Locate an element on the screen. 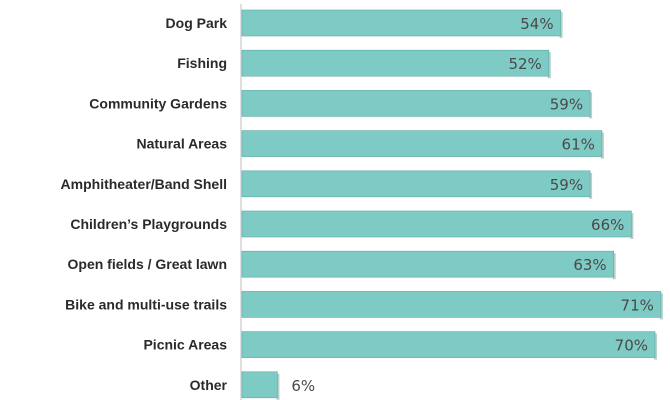 The image size is (670, 400). bar-shadow-natural-areas is located at coordinates (602, 145).